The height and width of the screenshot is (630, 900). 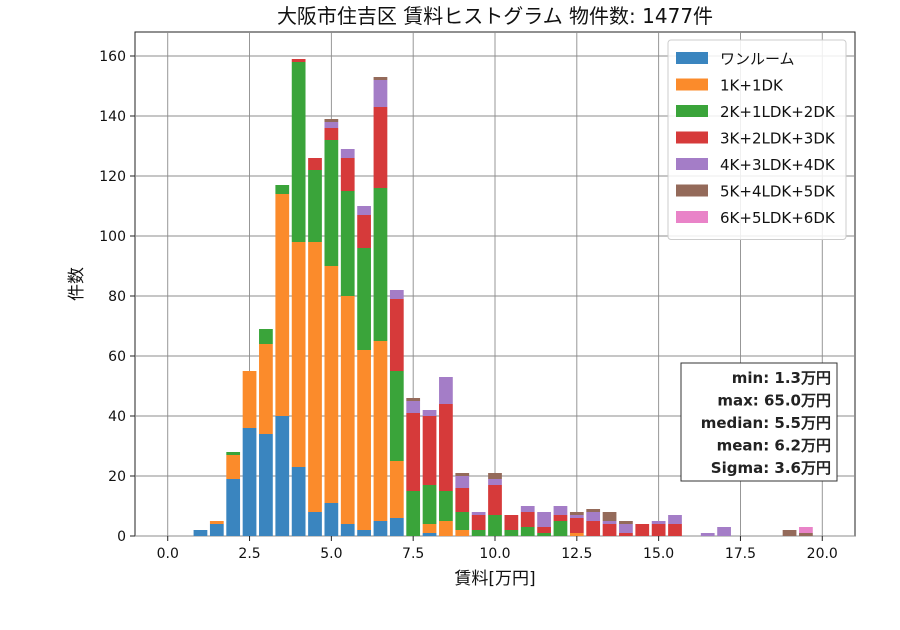 What do you see at coordinates (778, 218) in the screenshot?
I see `legend-label: 6K+5LDK+6DK` at bounding box center [778, 218].